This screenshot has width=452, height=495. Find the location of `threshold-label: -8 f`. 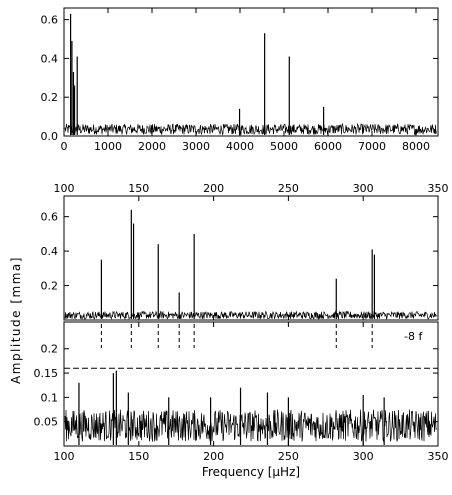

threshold-label: -8 f is located at coordinates (413, 336).